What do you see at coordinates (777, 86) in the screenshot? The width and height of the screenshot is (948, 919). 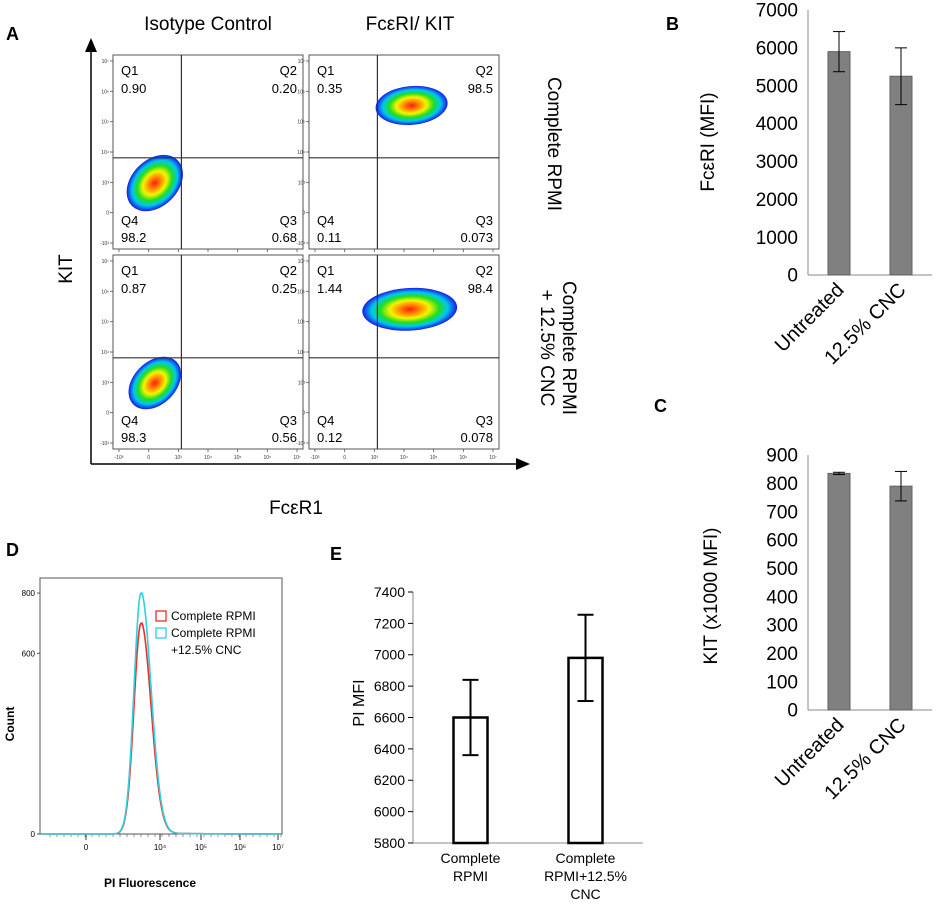 I see `y-tick-label: 5000` at bounding box center [777, 86].